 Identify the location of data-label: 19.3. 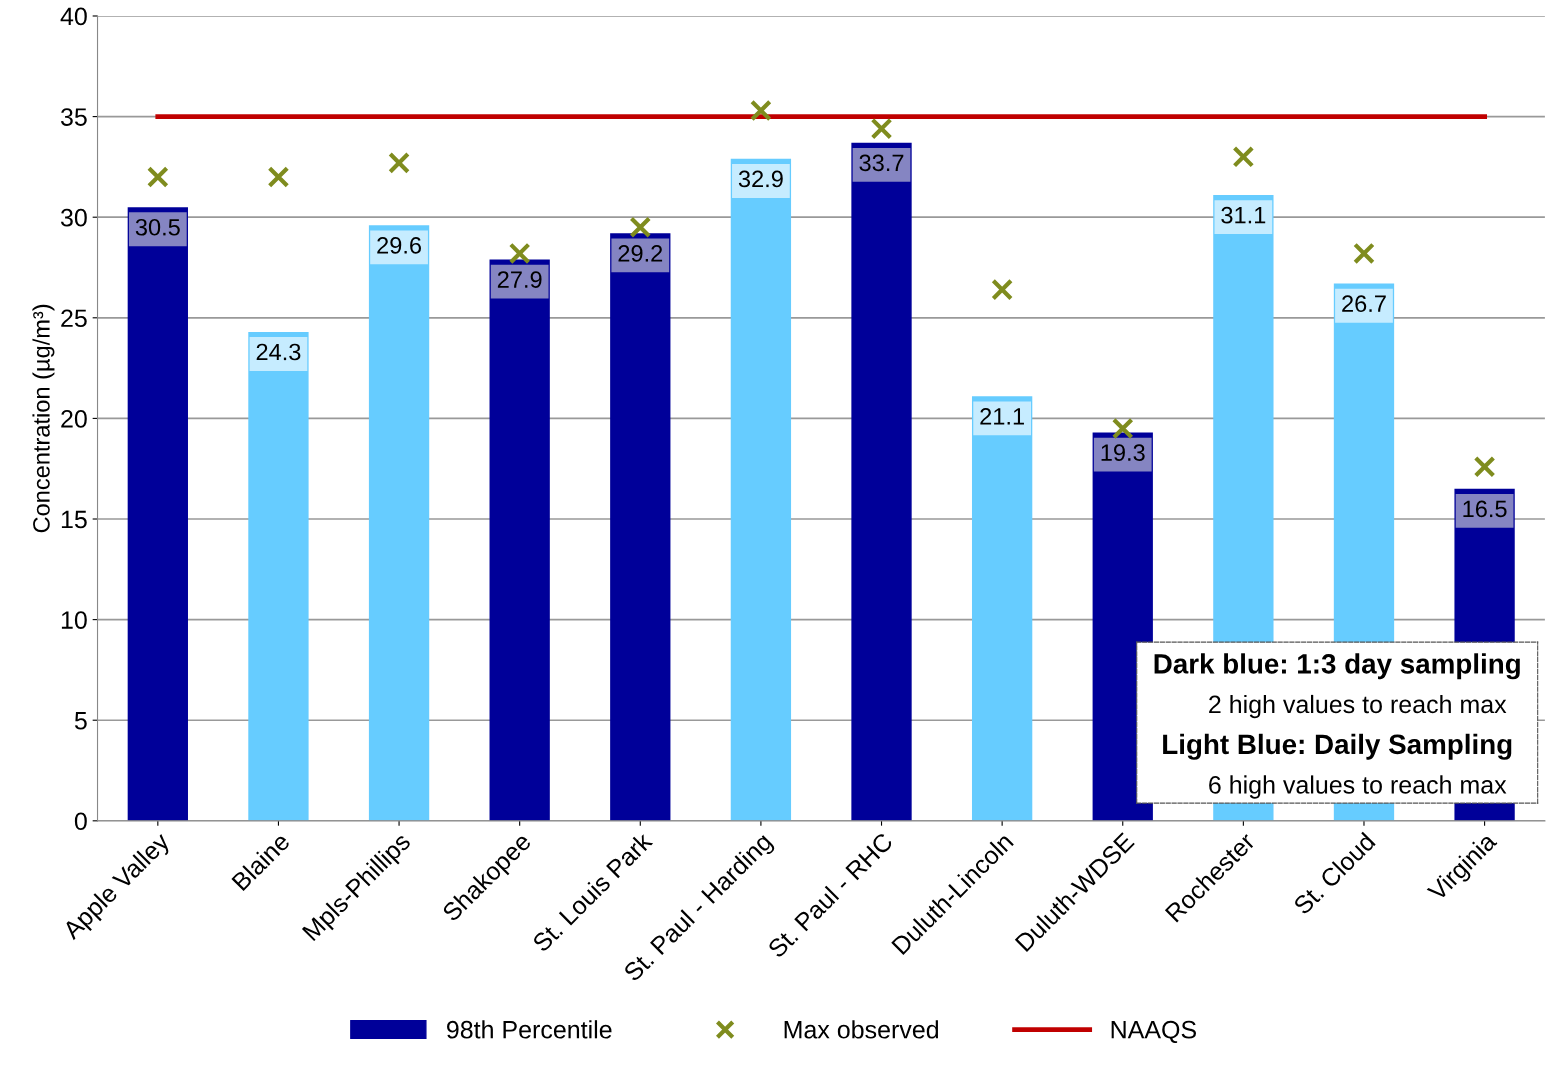
(1123, 452).